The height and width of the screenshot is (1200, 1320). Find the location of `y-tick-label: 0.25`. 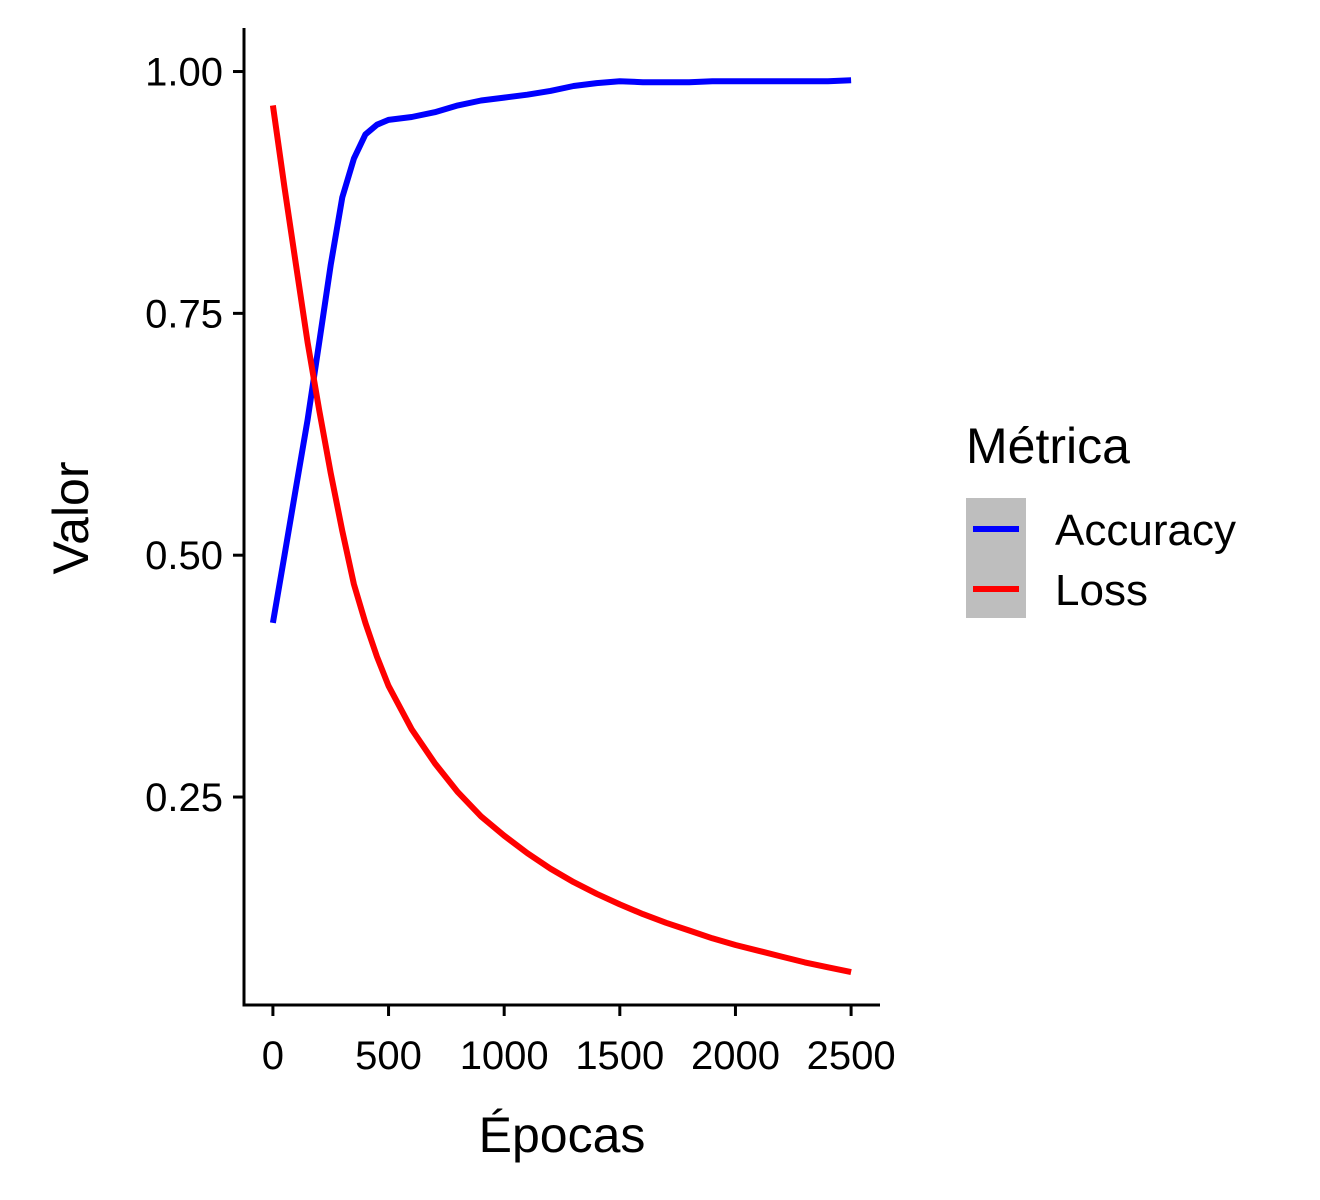

y-tick-label: 0.25 is located at coordinates (184, 798).